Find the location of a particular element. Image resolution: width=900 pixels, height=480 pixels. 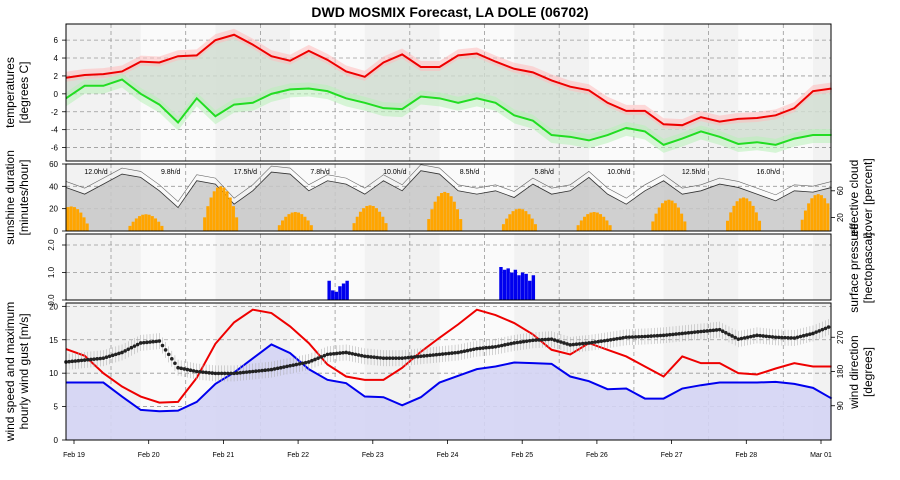

sunshine-daily-total: 17.5h/d is located at coordinates (245, 172).